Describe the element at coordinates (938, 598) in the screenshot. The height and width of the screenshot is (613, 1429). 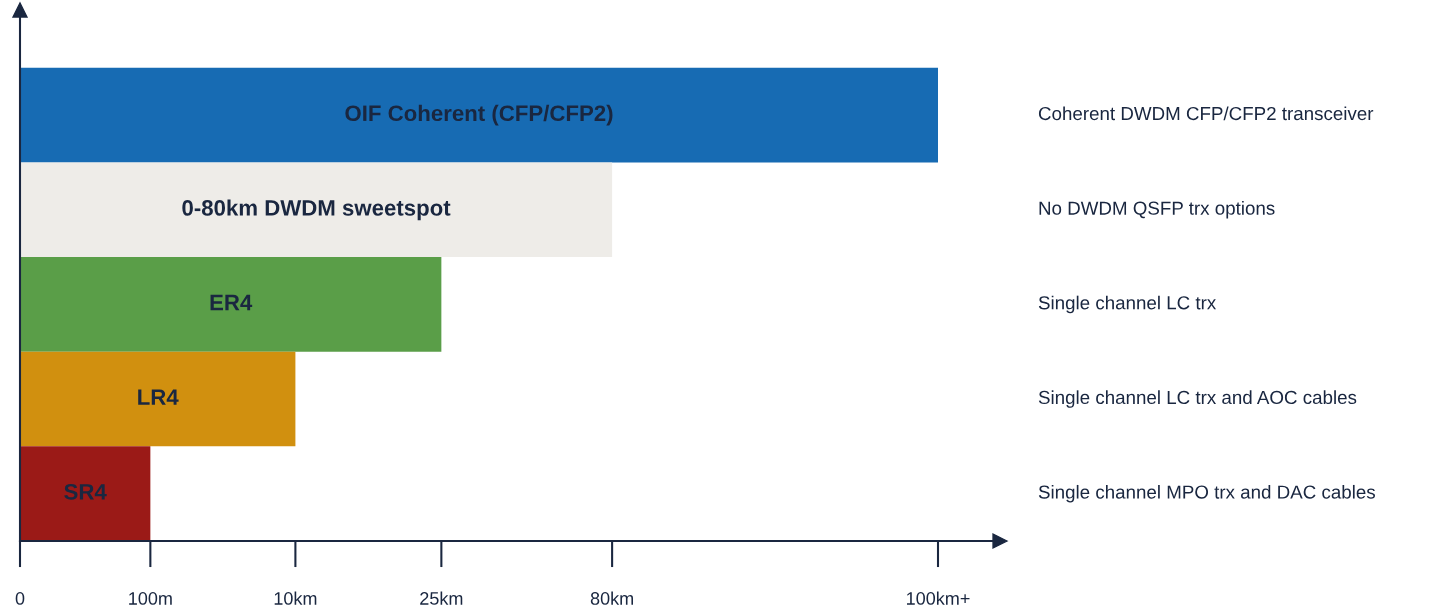
I see `text: 100km+` at that location.